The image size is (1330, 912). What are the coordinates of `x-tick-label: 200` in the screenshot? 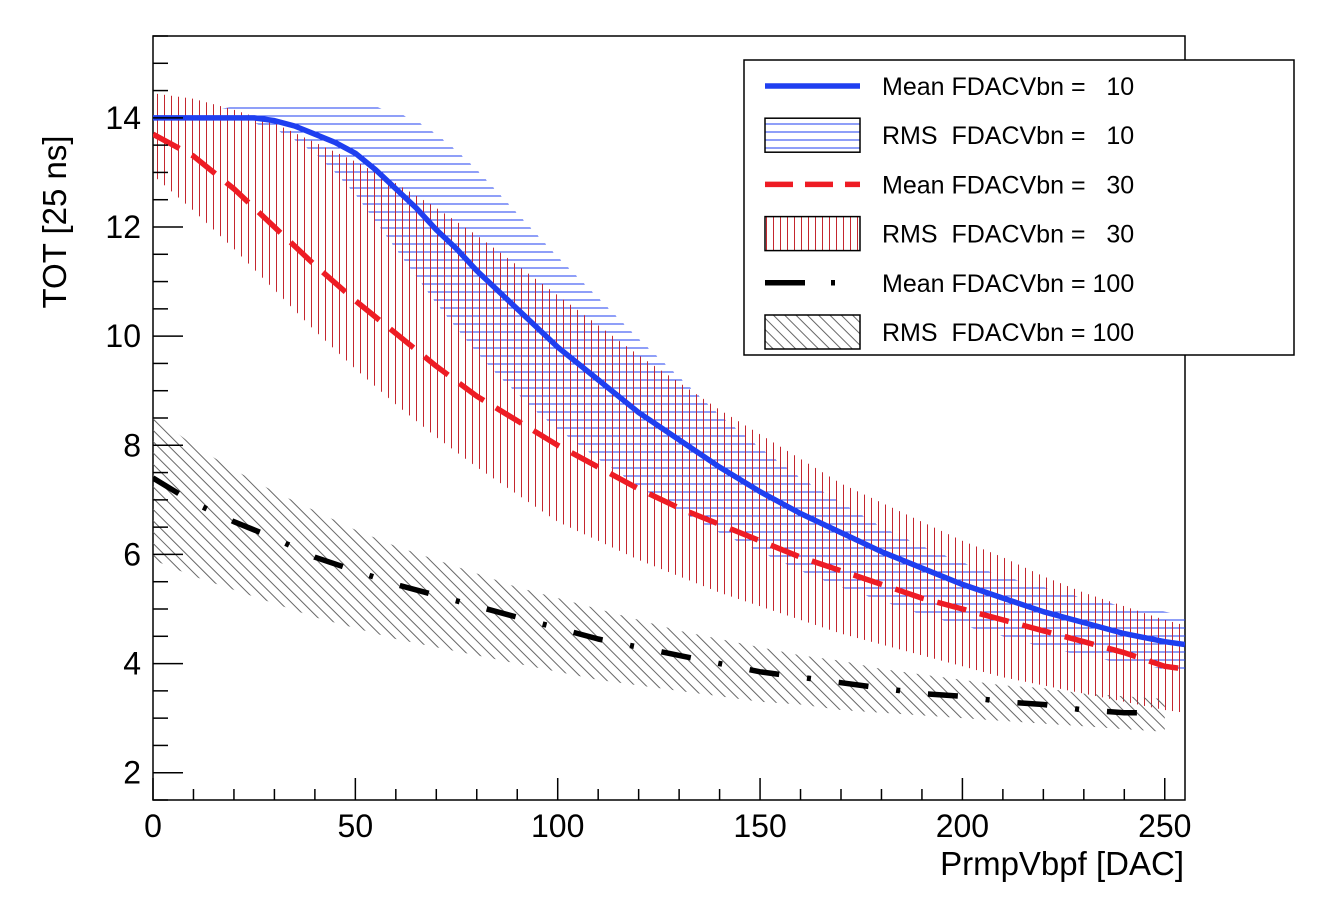 It's located at (962, 826).